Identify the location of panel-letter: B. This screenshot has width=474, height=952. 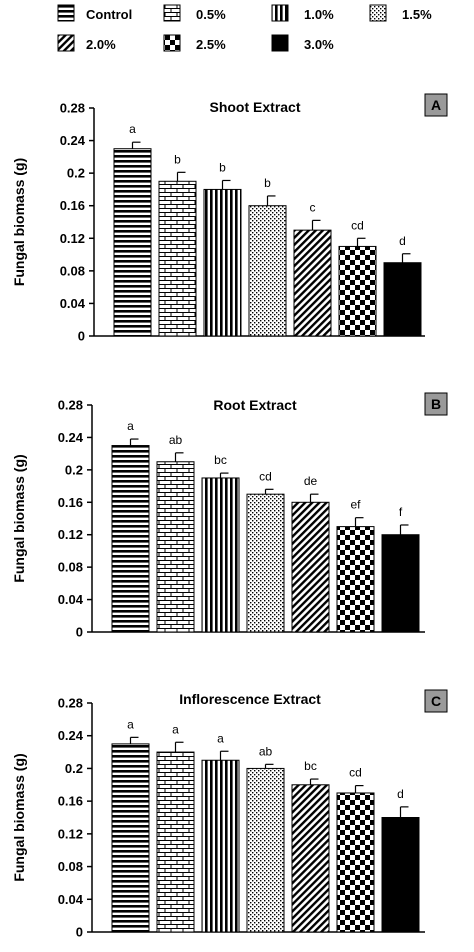
(436, 404).